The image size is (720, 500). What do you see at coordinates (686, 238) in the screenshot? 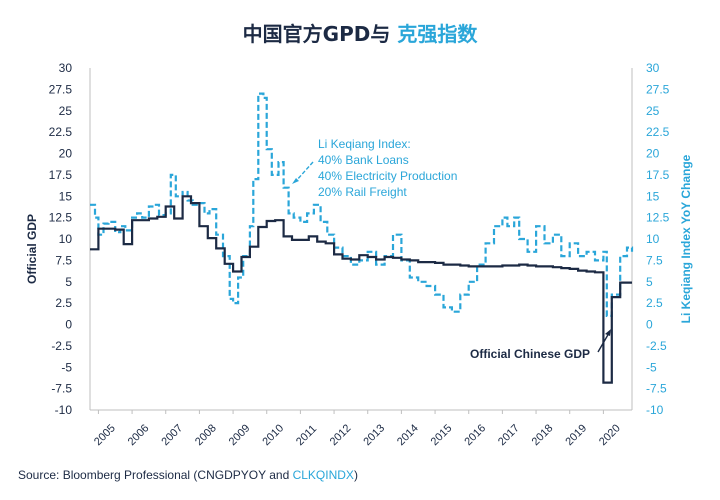
I see `y2-axis-title: Li Keqiang Index YoY Change` at bounding box center [686, 238].